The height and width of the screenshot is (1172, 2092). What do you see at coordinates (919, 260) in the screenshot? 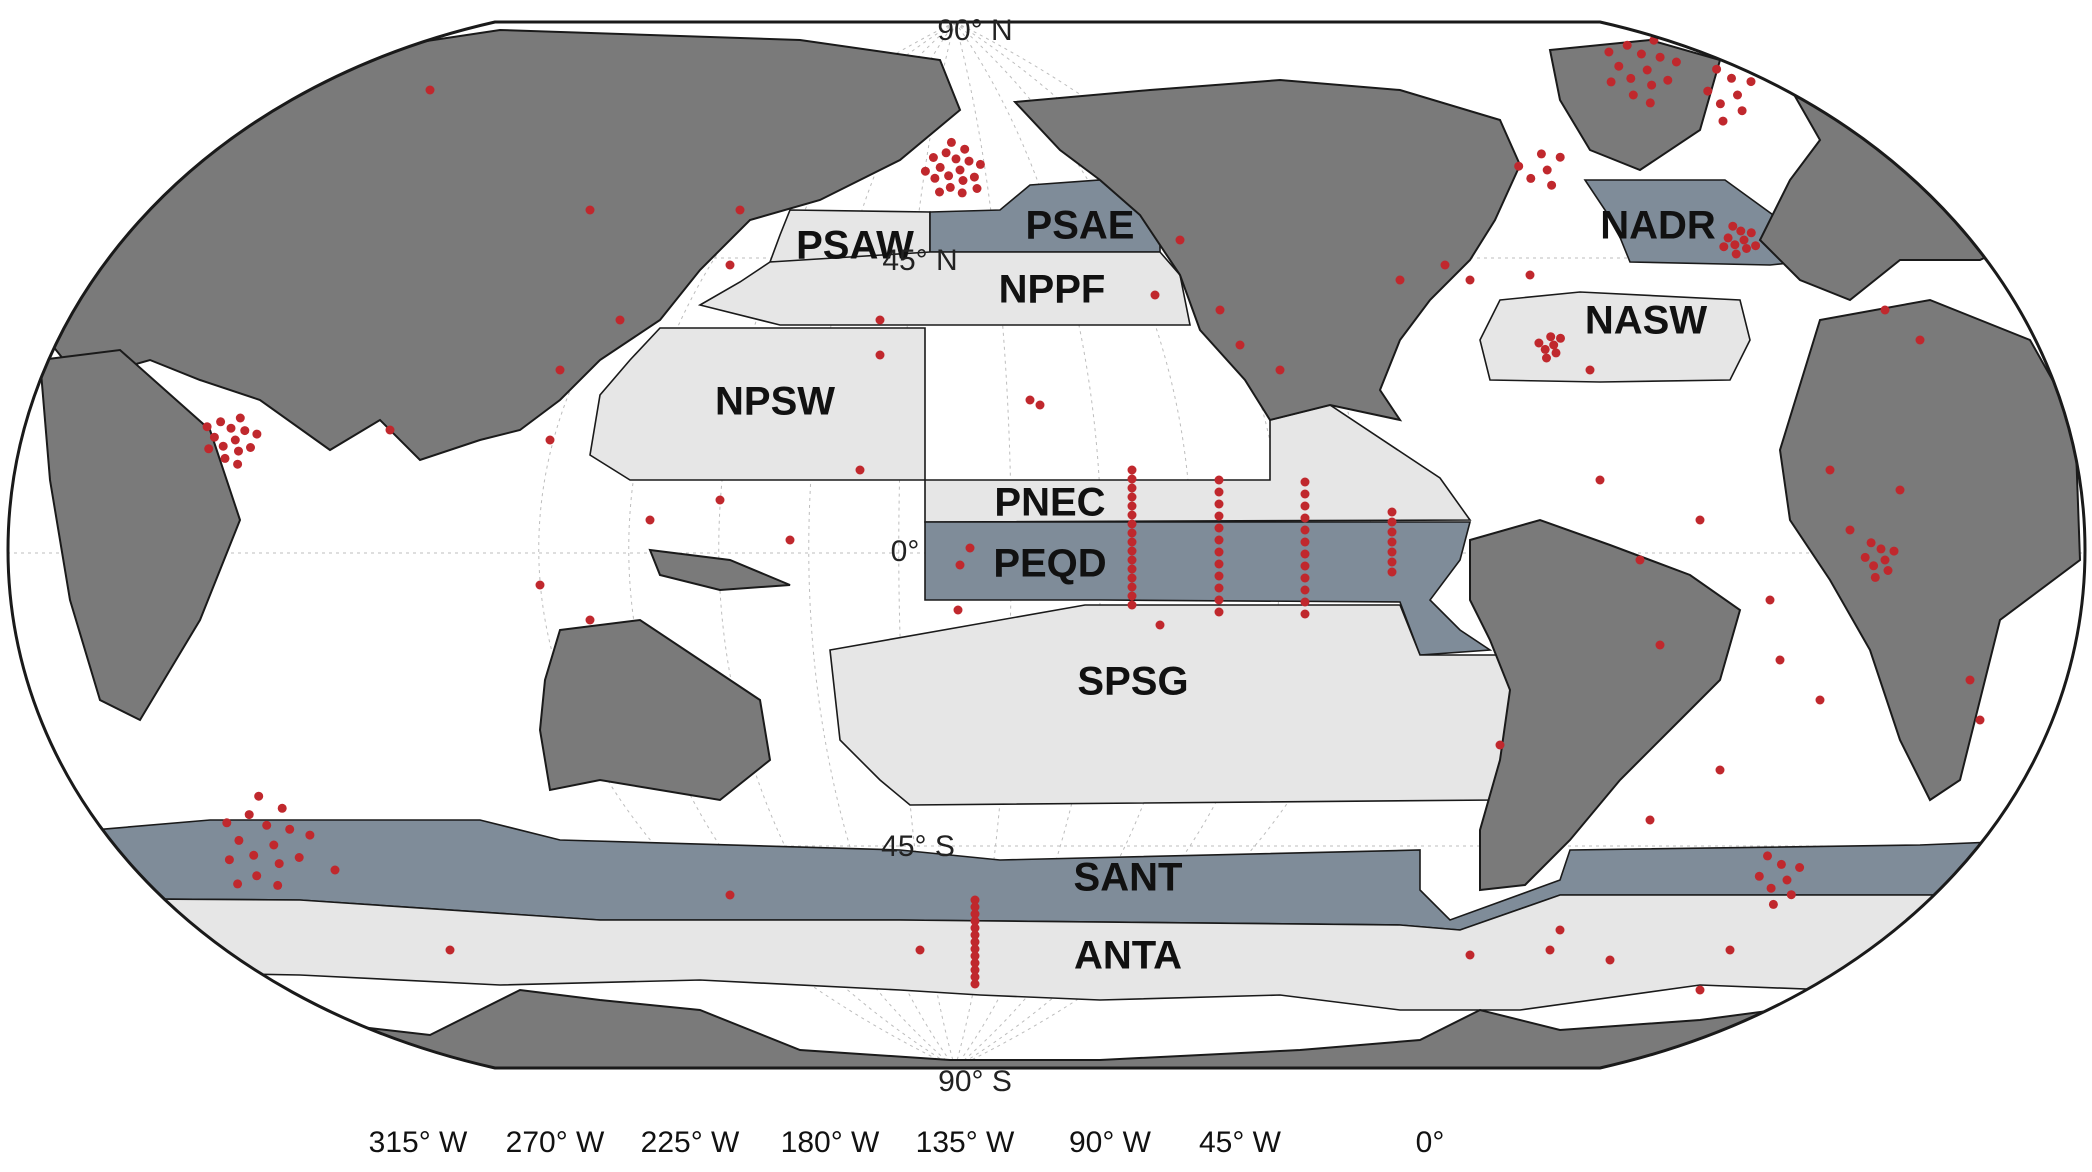
I see `lat-label-45n: 45° N` at bounding box center [919, 260].